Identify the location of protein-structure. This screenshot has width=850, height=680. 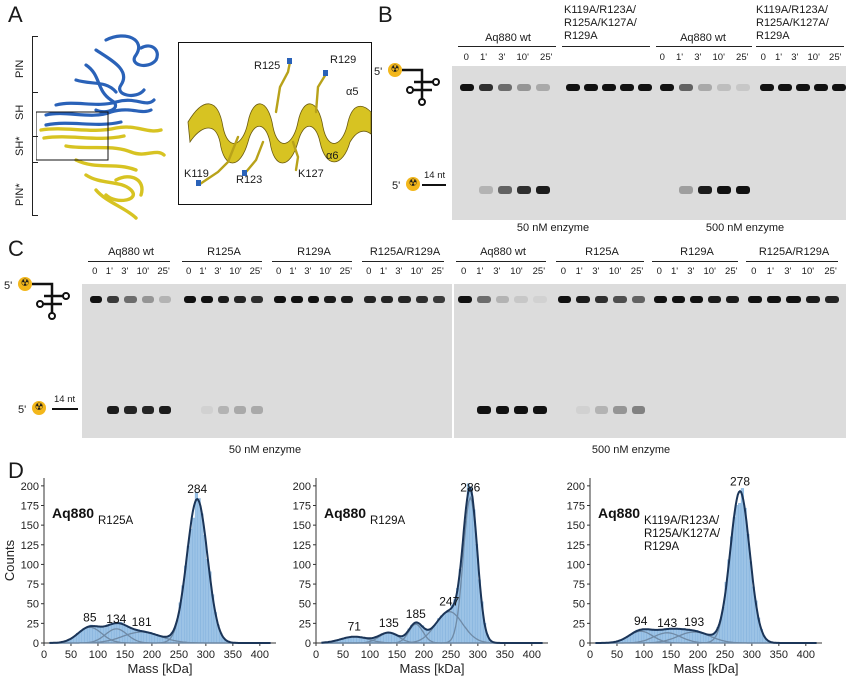
(101, 127).